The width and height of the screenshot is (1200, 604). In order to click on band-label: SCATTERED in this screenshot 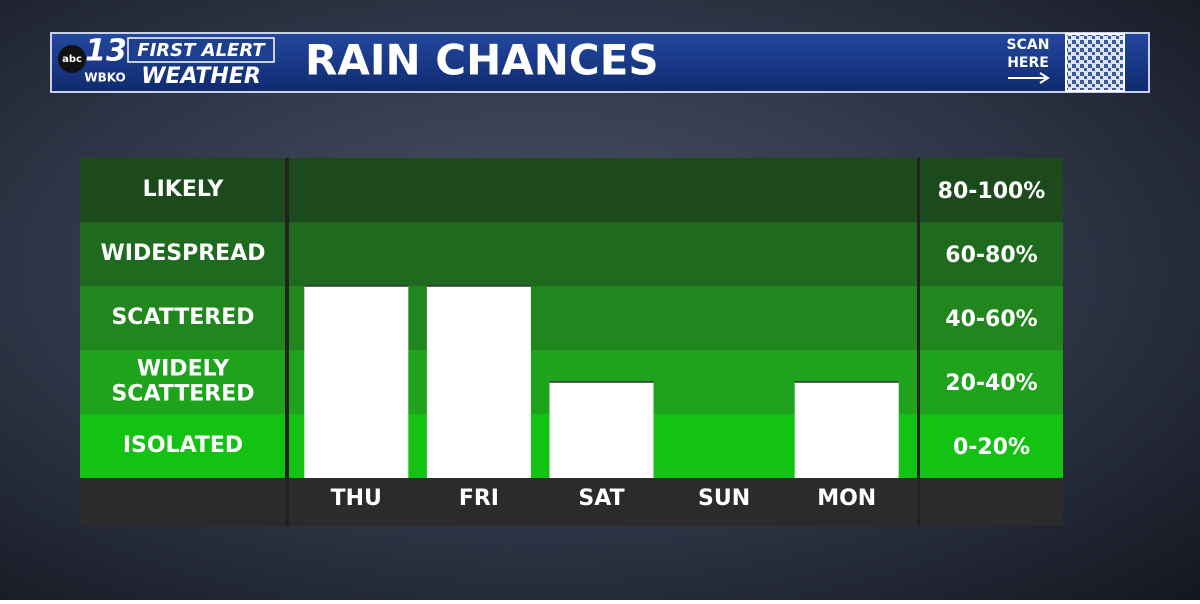, I will do `click(182, 317)`.